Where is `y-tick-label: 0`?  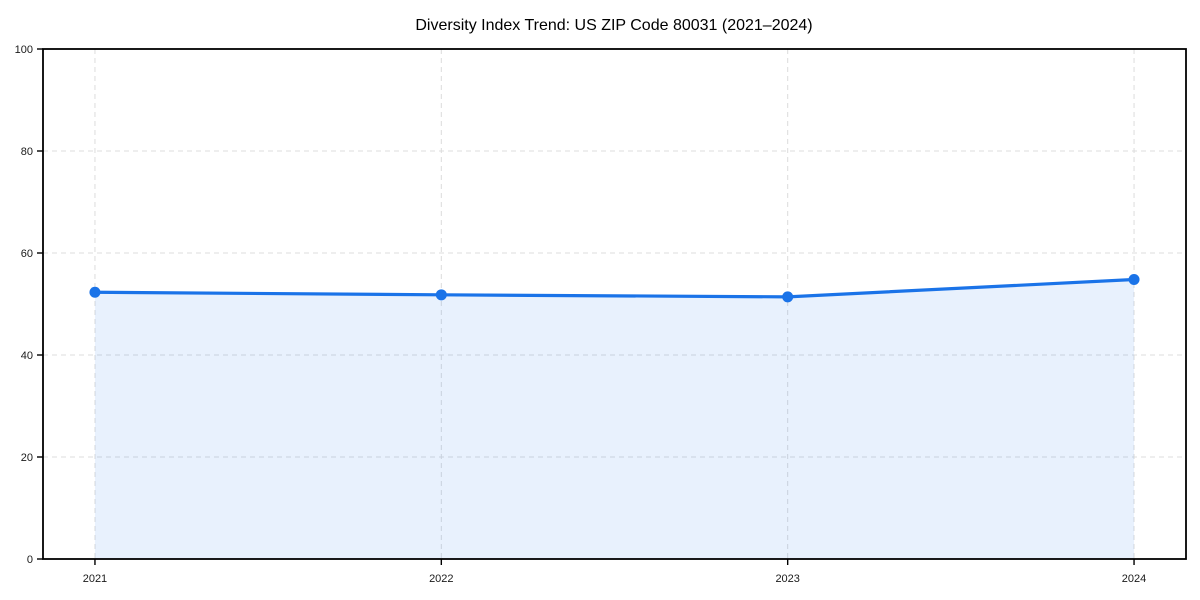
y-tick-label: 0 is located at coordinates (30, 560).